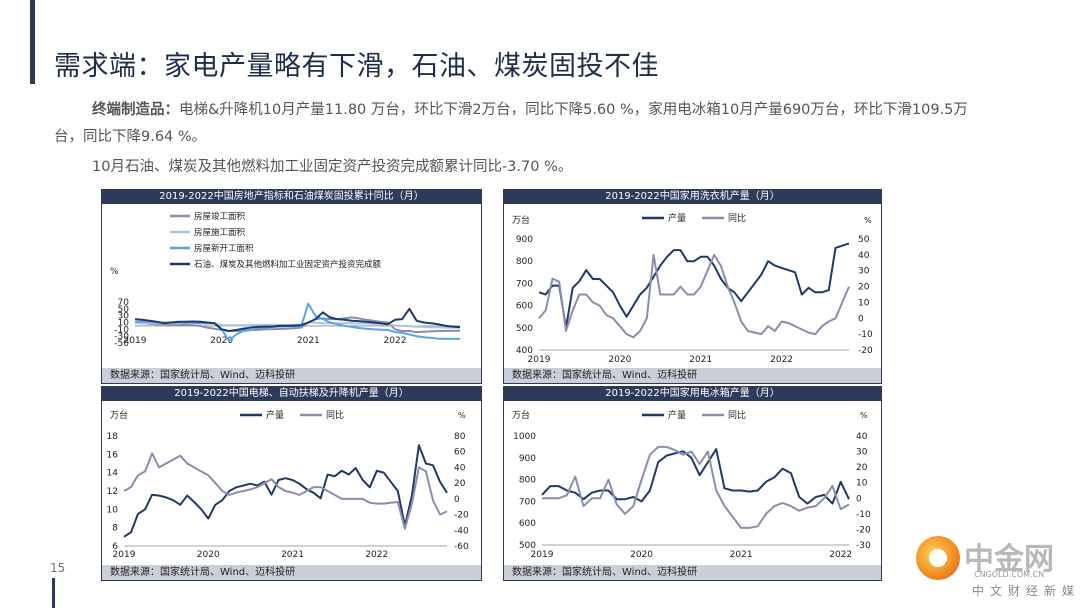 The width and height of the screenshot is (1080, 608). I want to click on y-tick-label: -50, so click(121, 344).